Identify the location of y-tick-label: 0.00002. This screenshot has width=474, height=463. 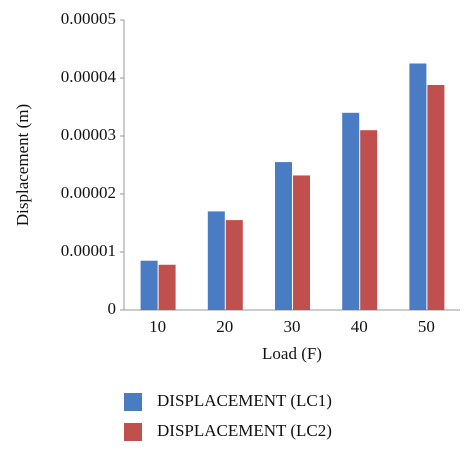
(88, 192).